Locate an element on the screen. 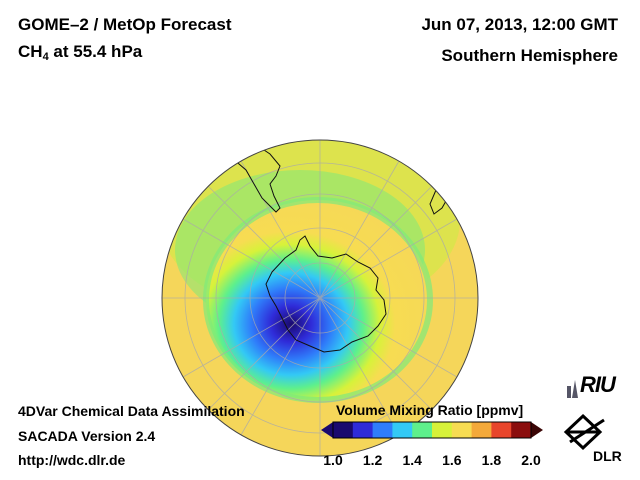 The width and height of the screenshot is (640, 480). colorbar-tick-label: 1.2 is located at coordinates (372, 460).